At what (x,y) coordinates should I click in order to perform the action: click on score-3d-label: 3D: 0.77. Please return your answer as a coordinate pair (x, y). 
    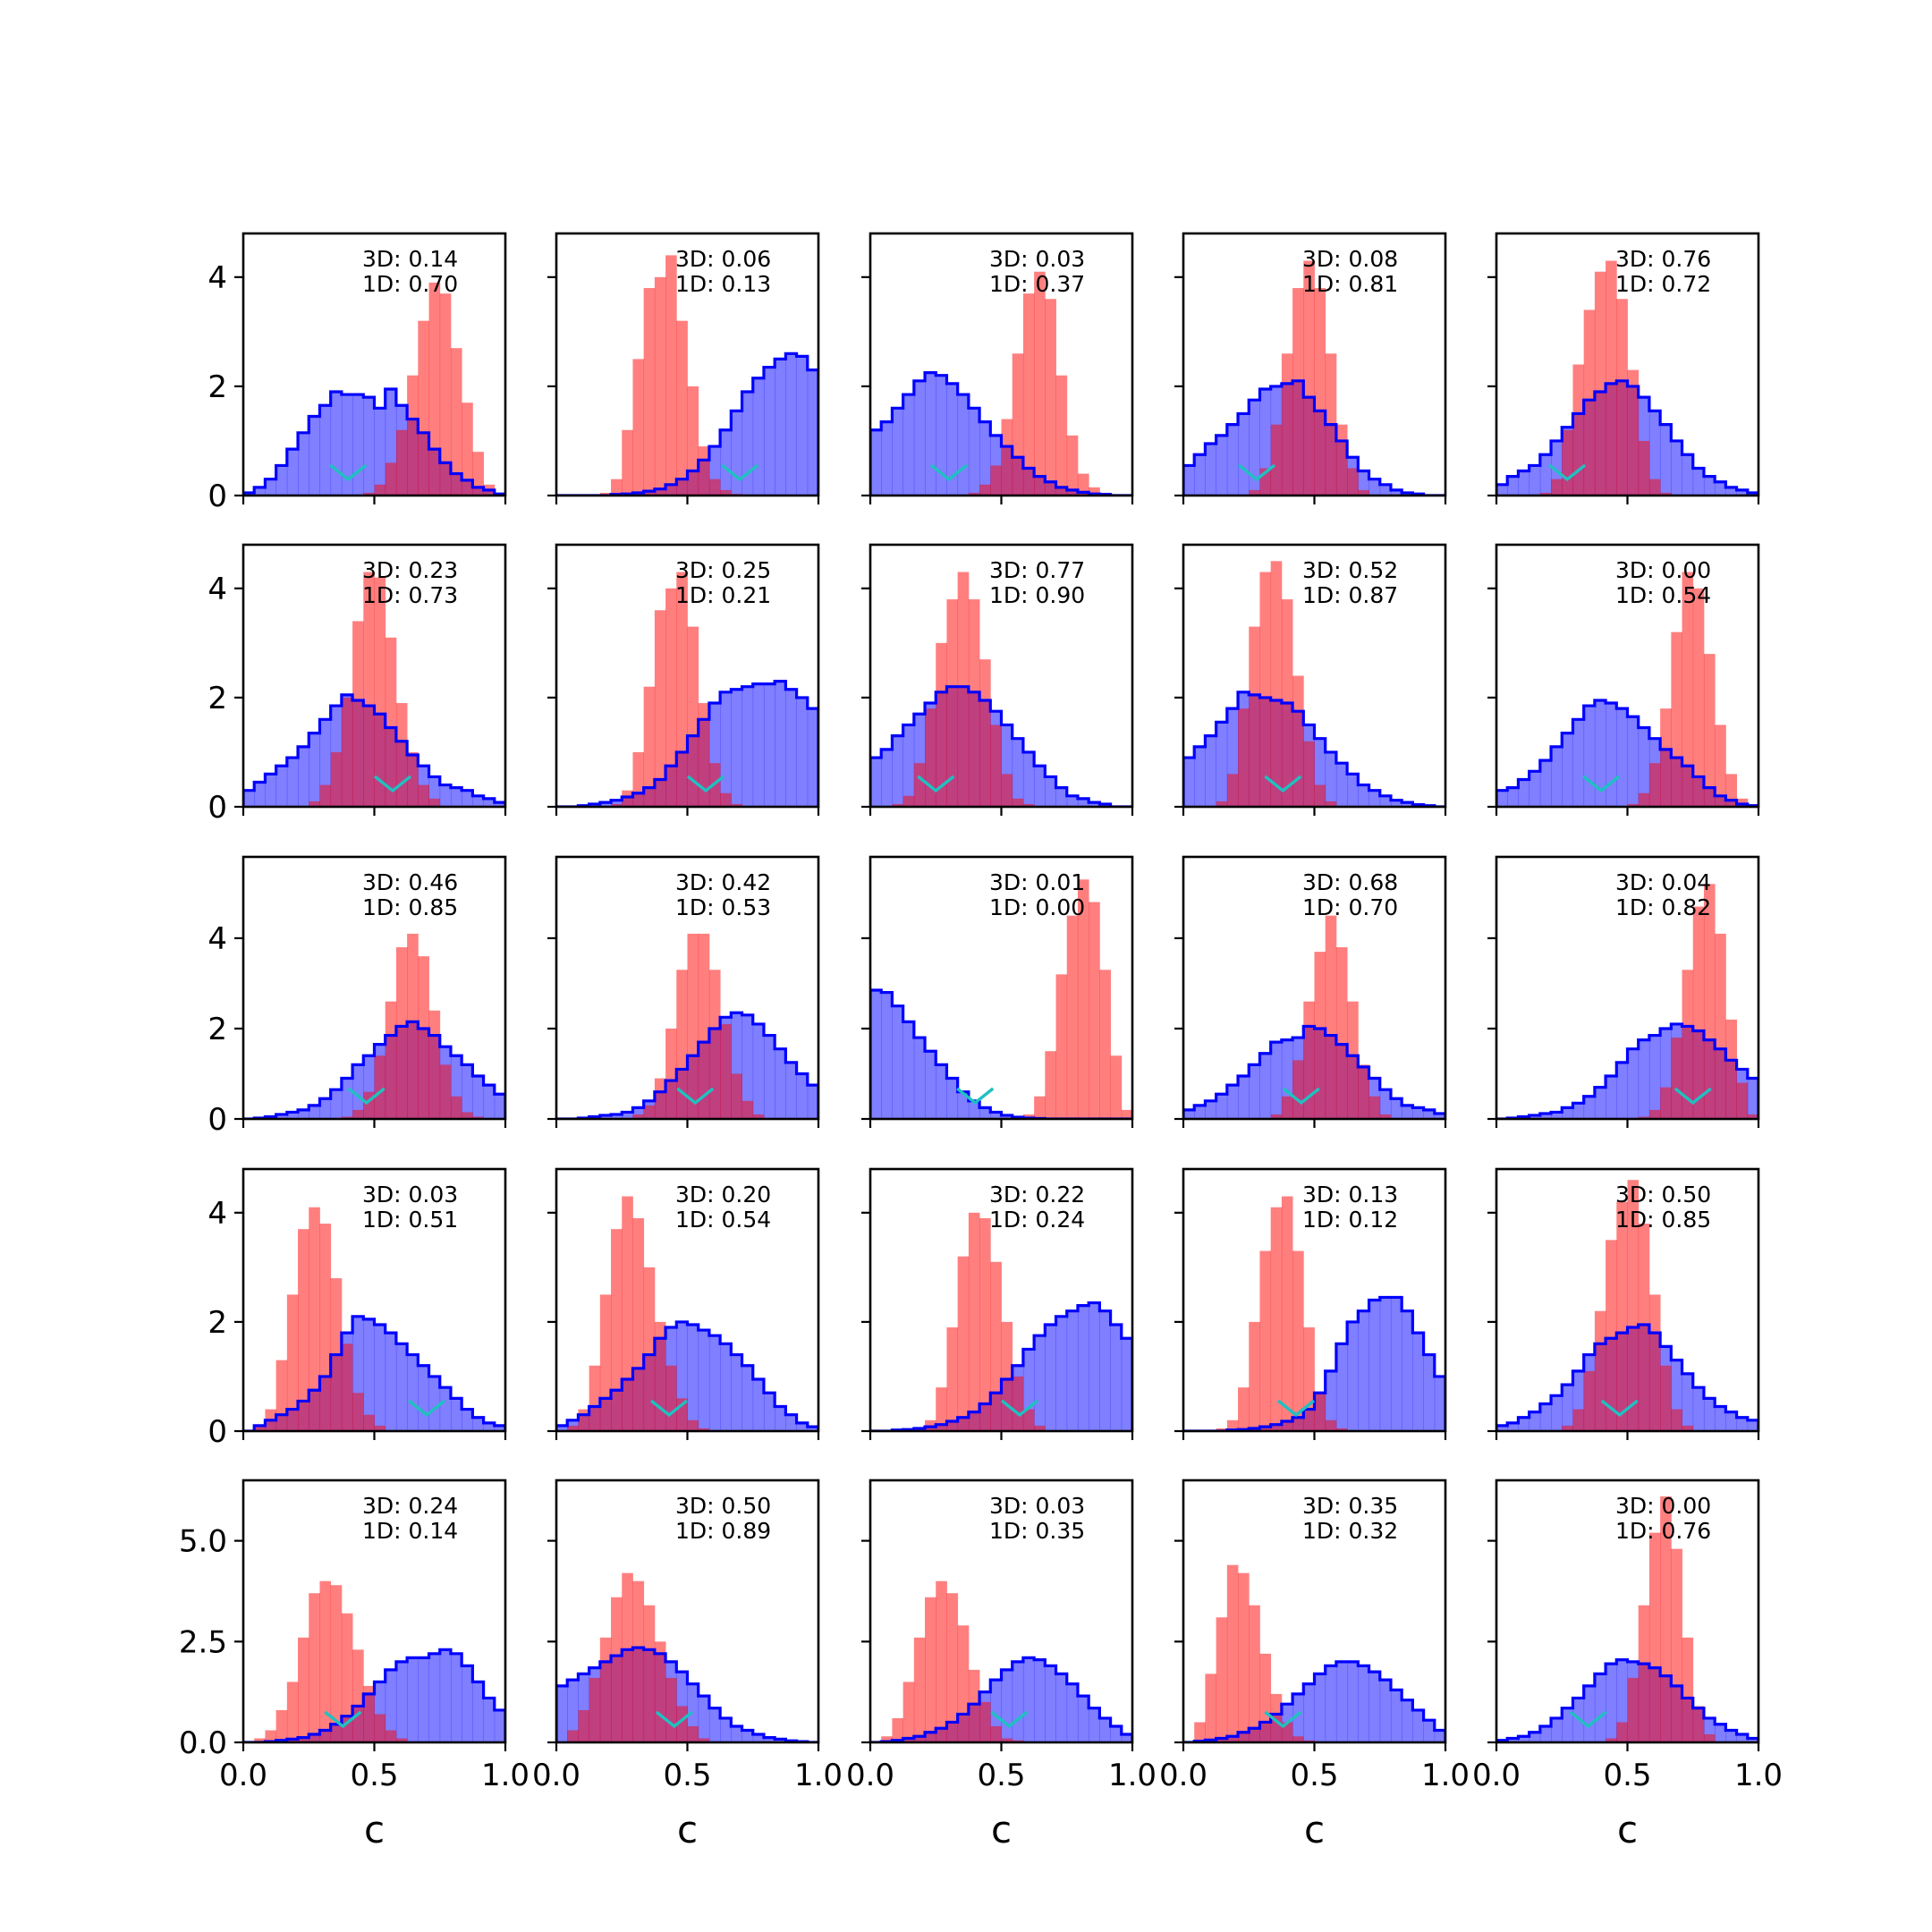
    Looking at the image, I should click on (1037, 570).